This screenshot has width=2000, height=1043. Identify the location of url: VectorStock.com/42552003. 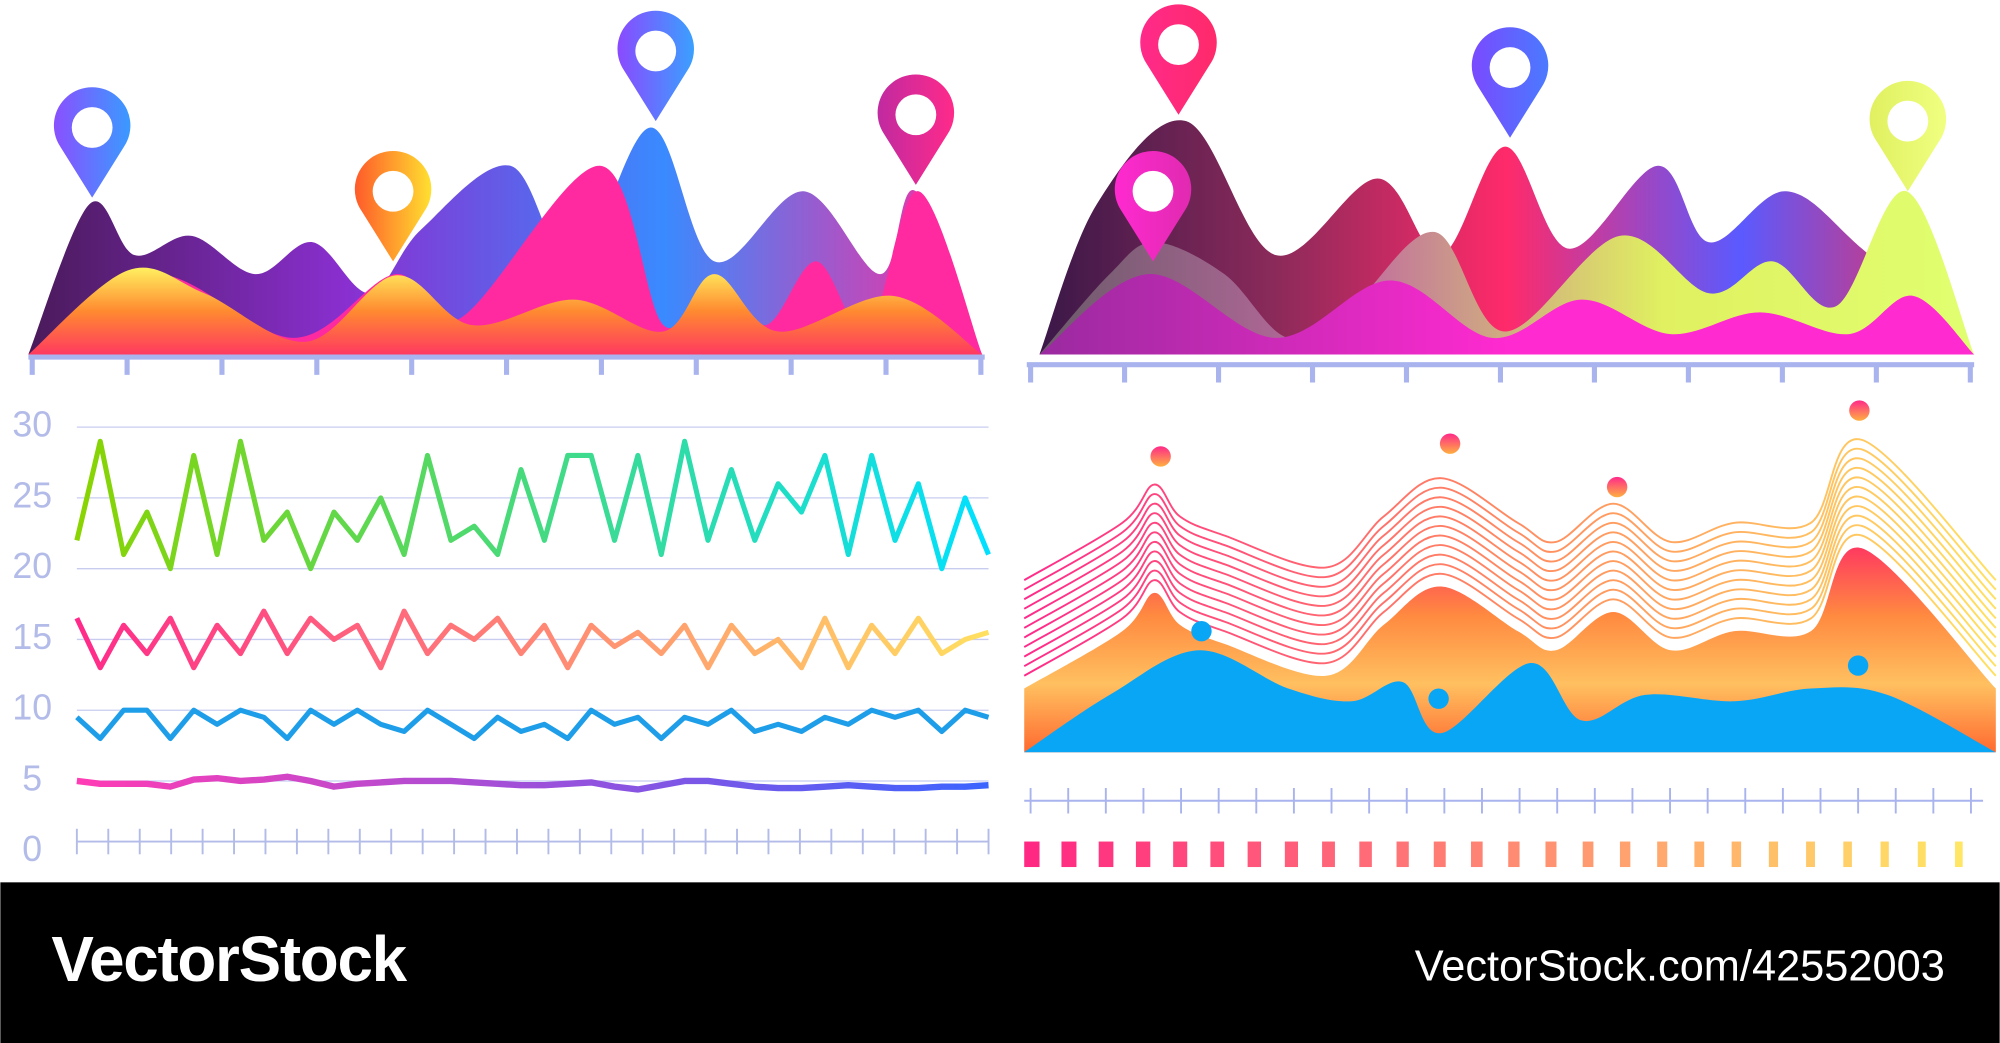
(1680, 966).